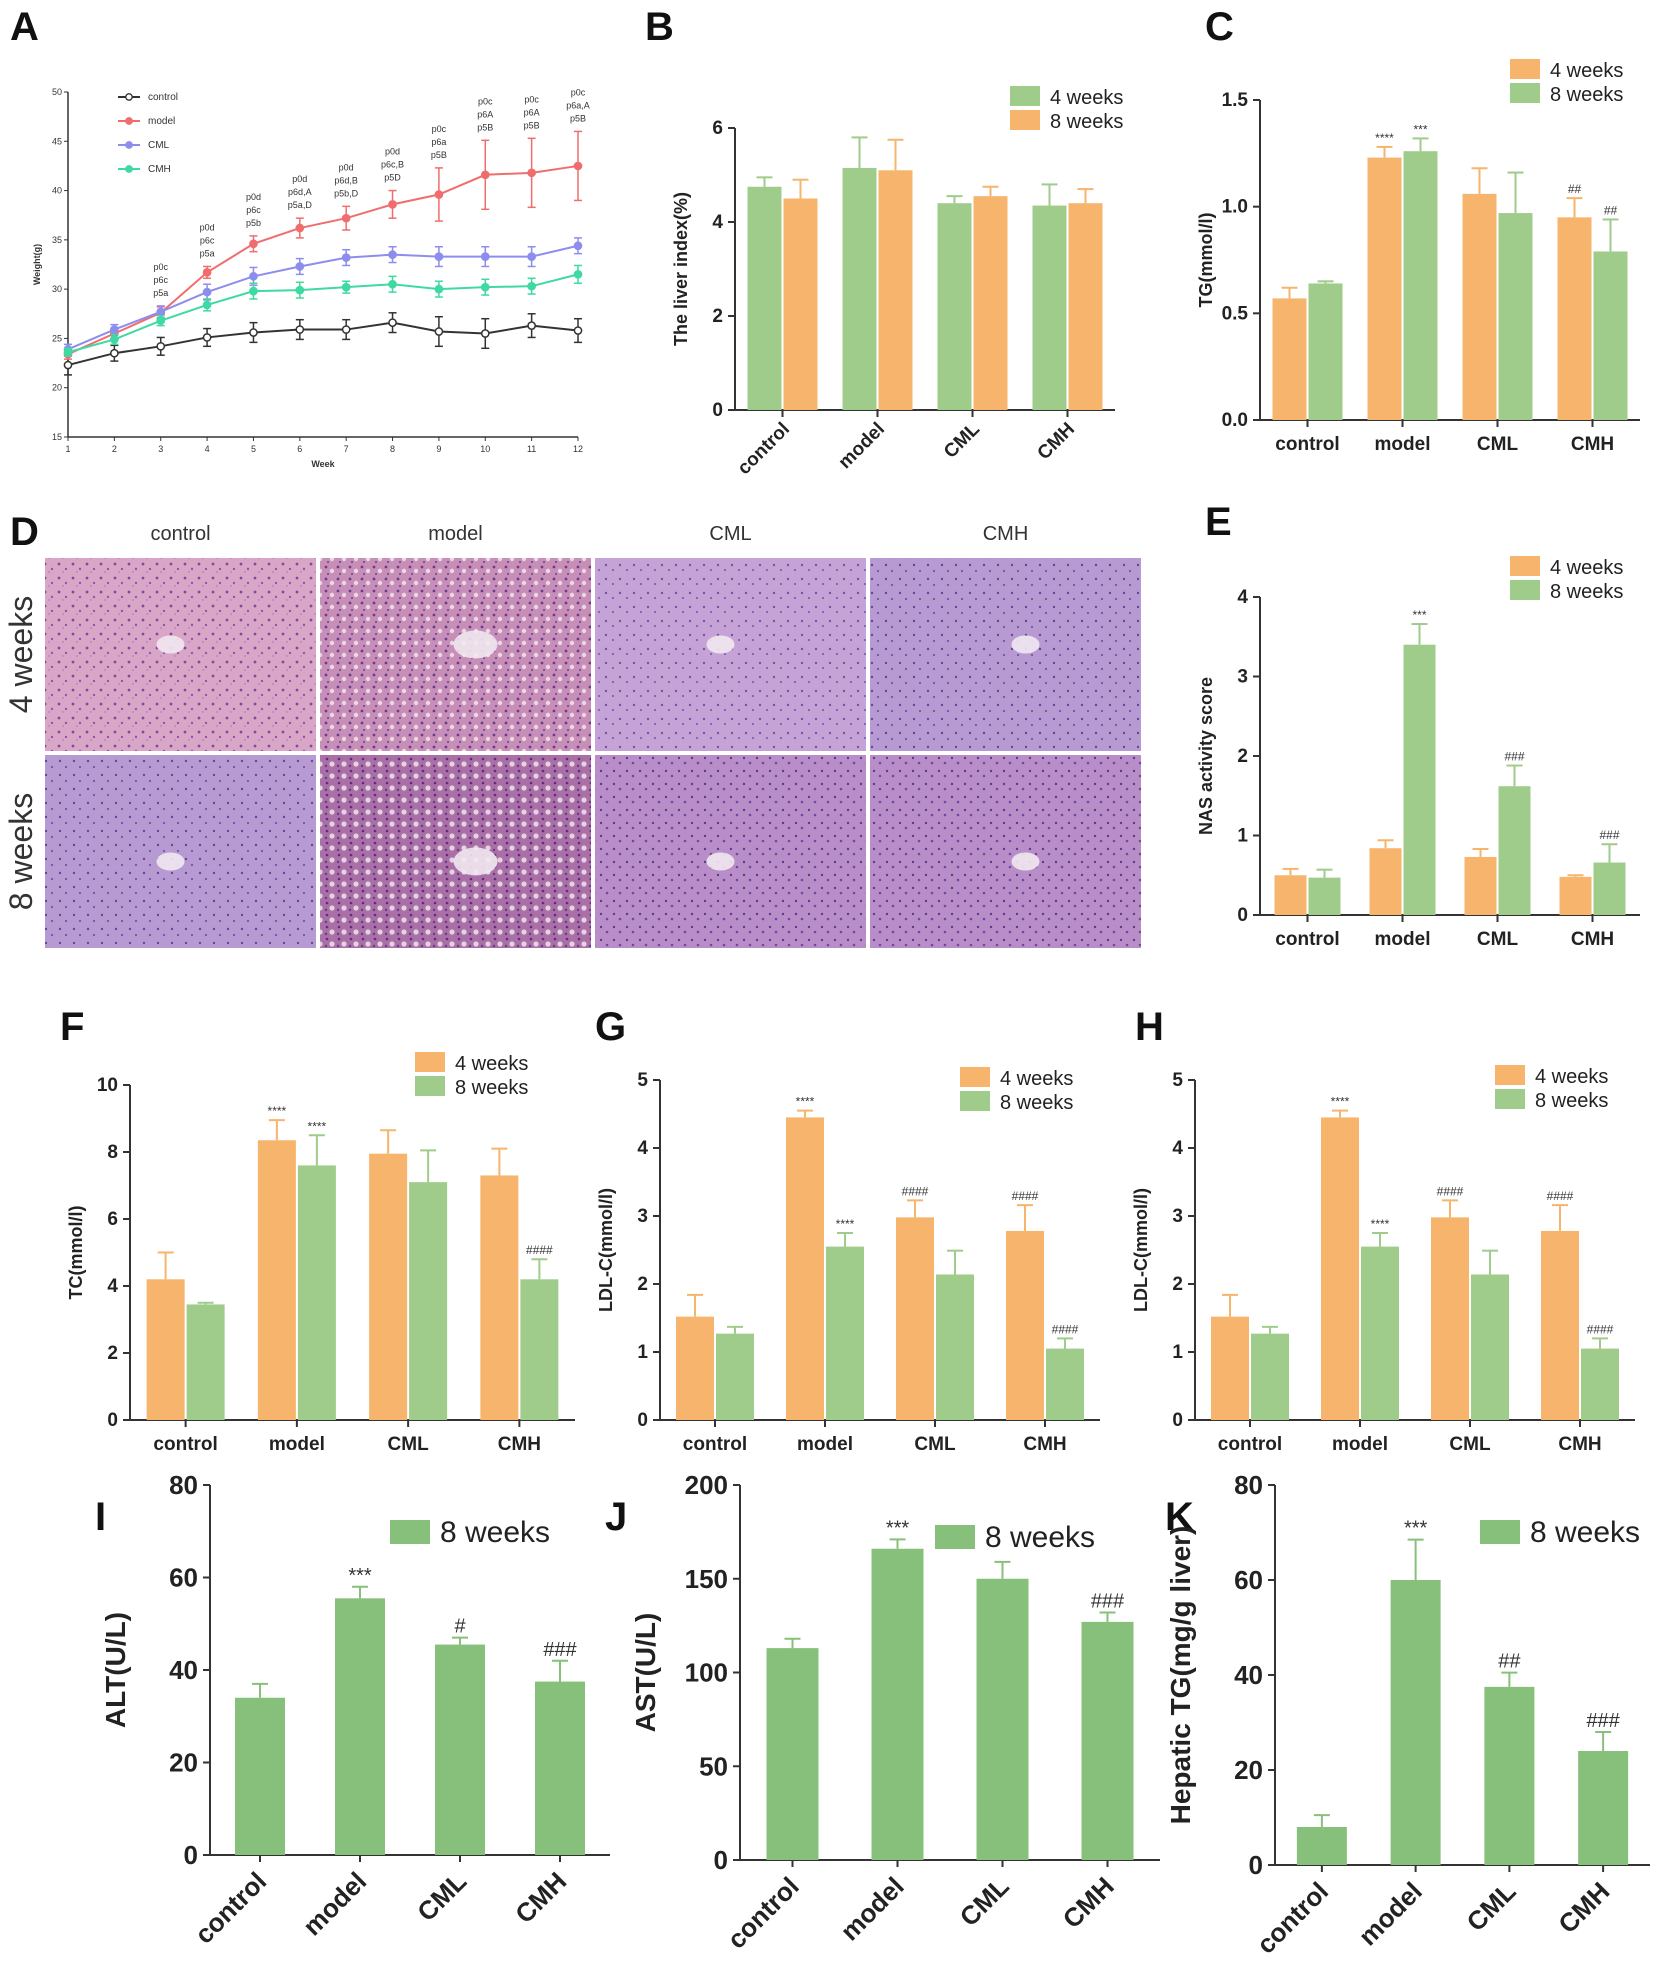 This screenshot has width=1680, height=1985. I want to click on series-line, so click(323, 313).